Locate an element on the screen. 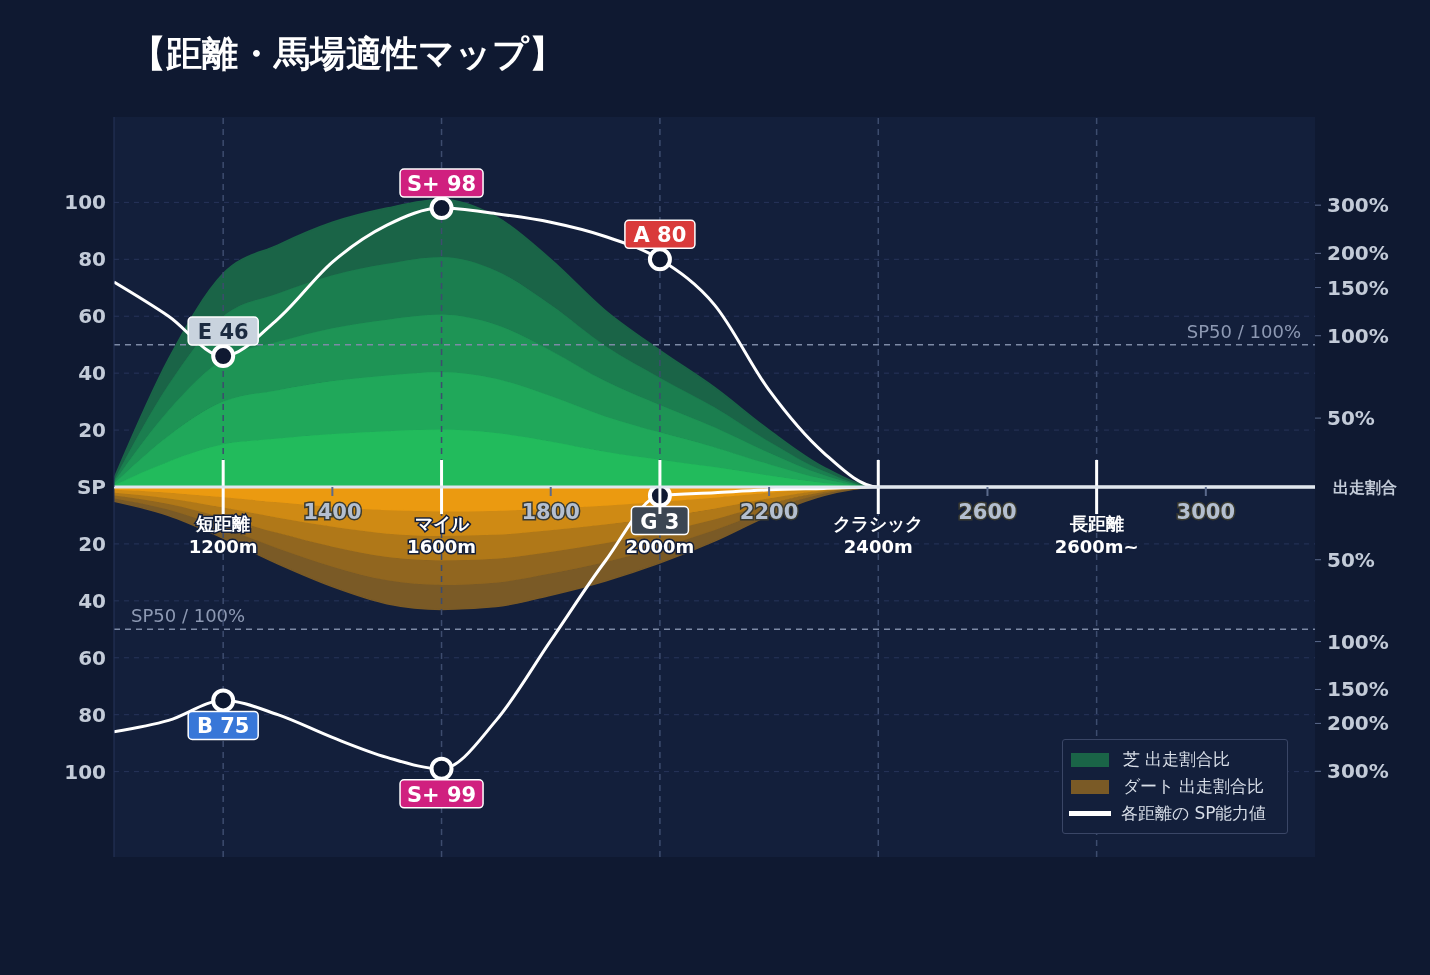  ref-line-label: マイル 1600m is located at coordinates (441, 535).